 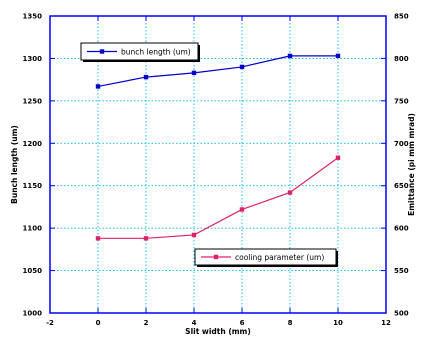 What do you see at coordinates (401, 314) in the screenshot?
I see `y-right-tick-label: 500` at bounding box center [401, 314].